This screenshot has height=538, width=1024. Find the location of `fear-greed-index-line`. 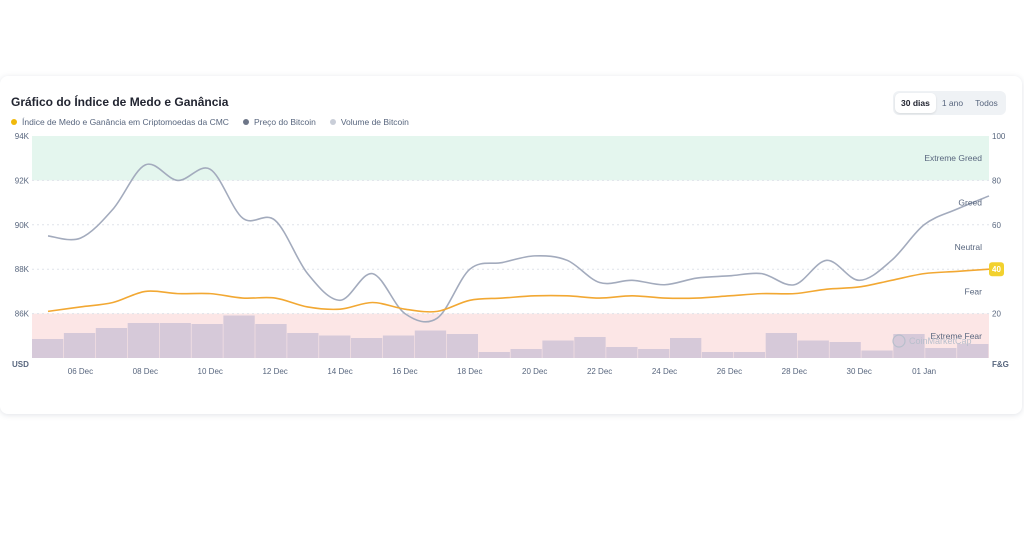

fear-greed-index-line is located at coordinates (518, 290).